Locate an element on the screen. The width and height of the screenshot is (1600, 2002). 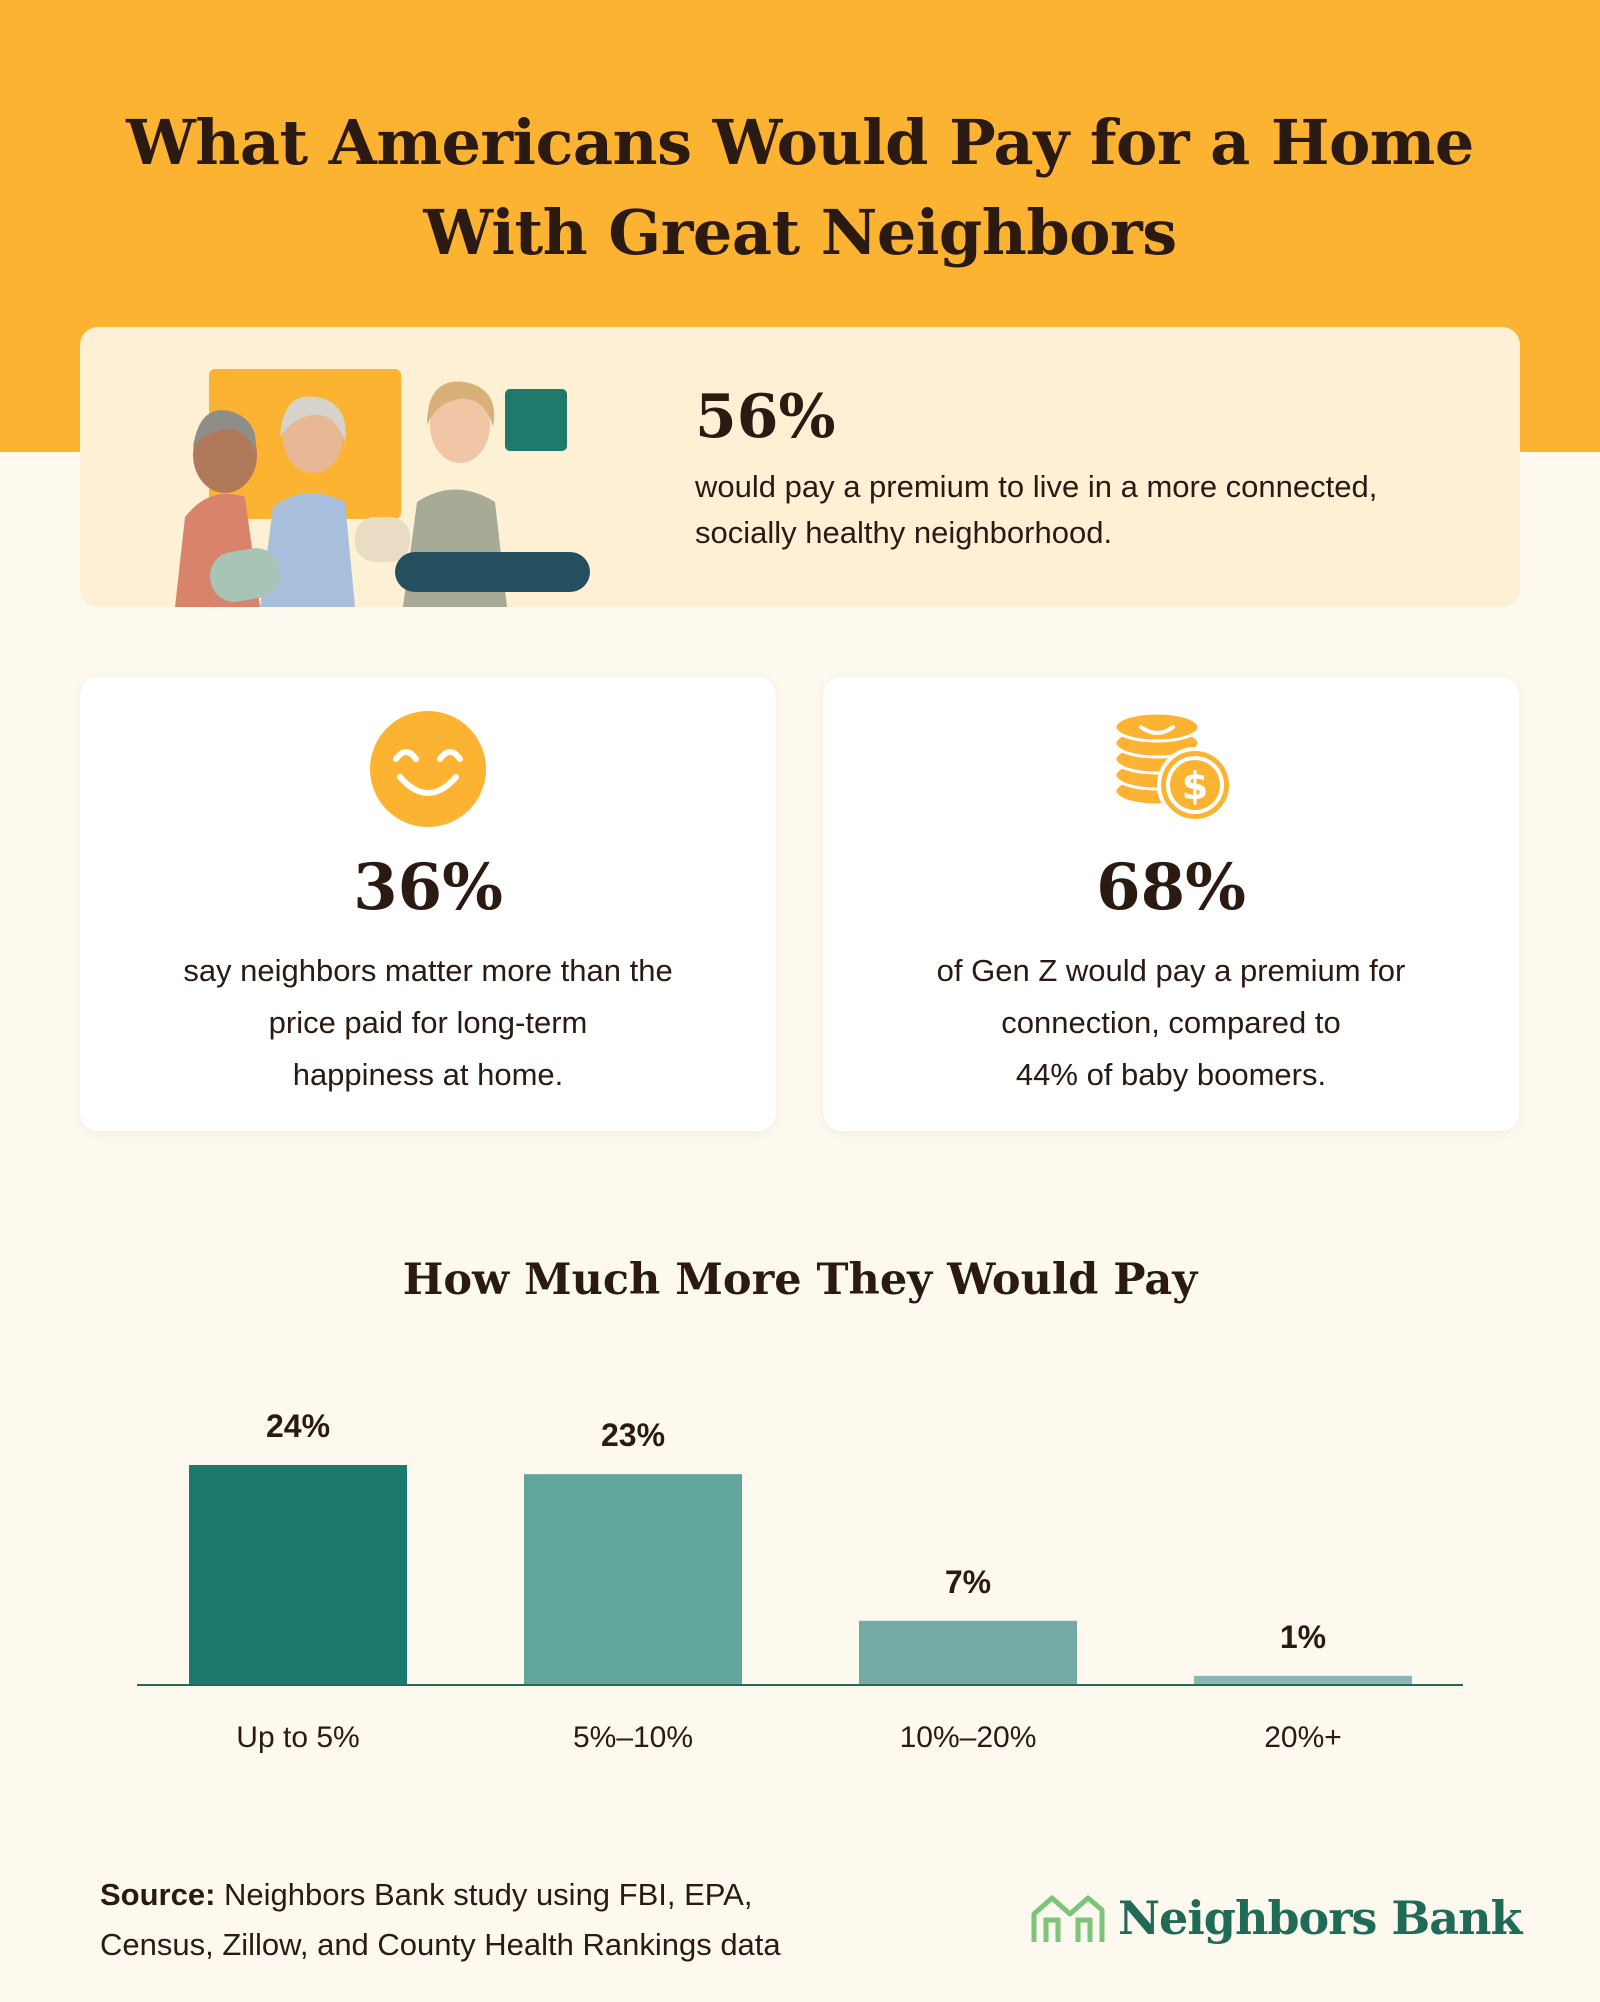
category-label: 10%–20% is located at coordinates (968, 1737).